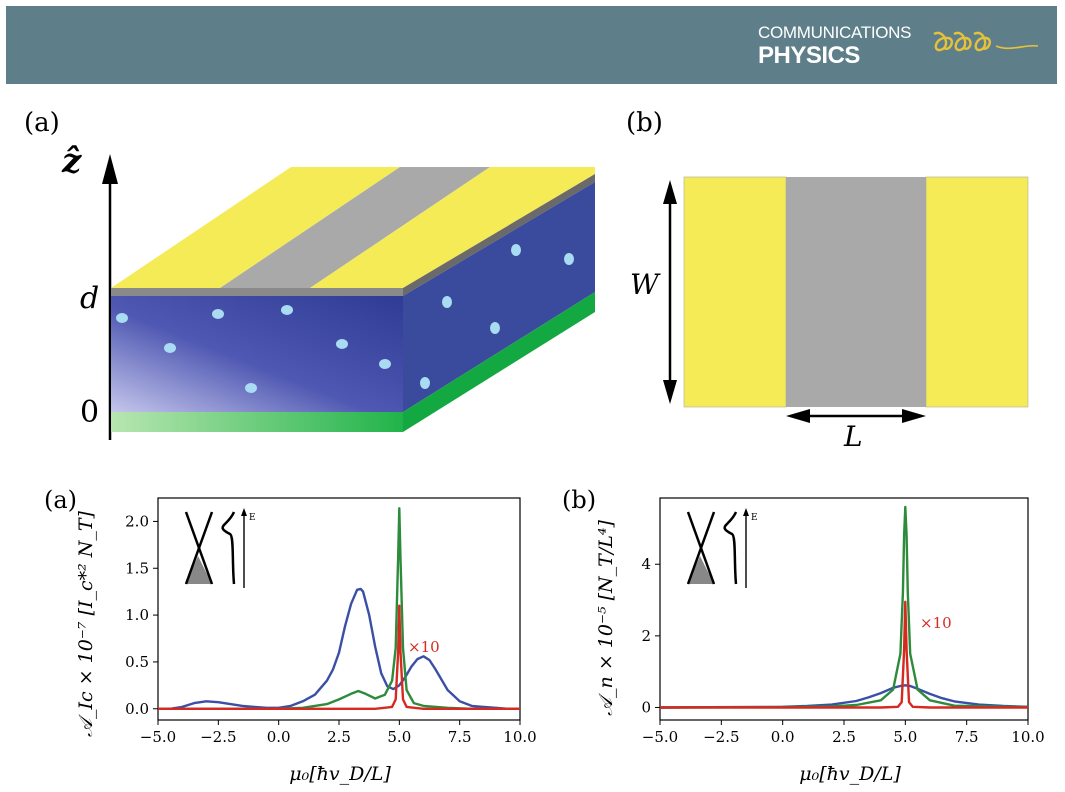  I want to click on substrate-side, so click(499, 362).